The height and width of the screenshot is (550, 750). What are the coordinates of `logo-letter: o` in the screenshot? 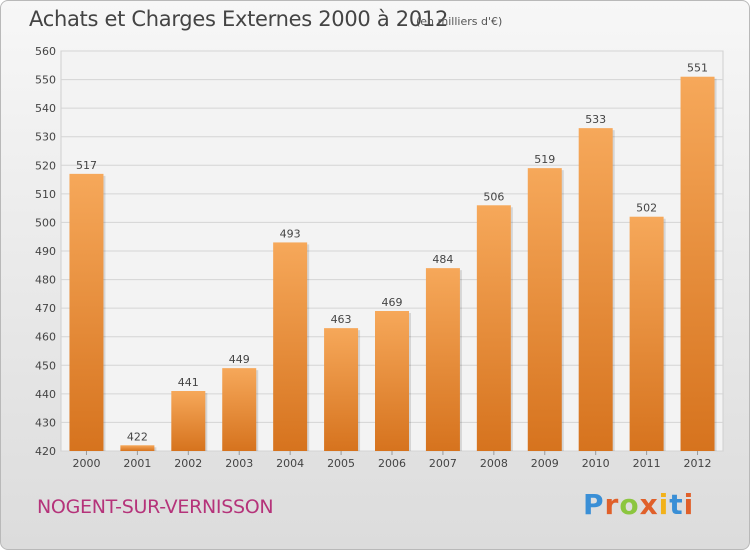 It's located at (629, 504).